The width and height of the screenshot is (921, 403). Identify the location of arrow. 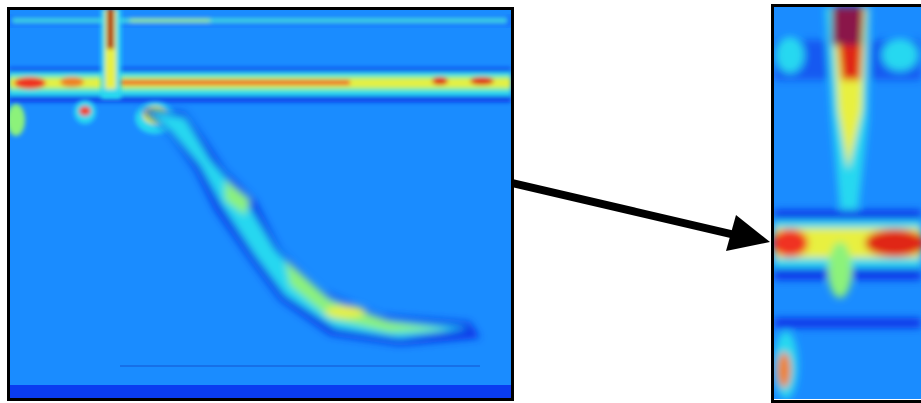
(640, 215).